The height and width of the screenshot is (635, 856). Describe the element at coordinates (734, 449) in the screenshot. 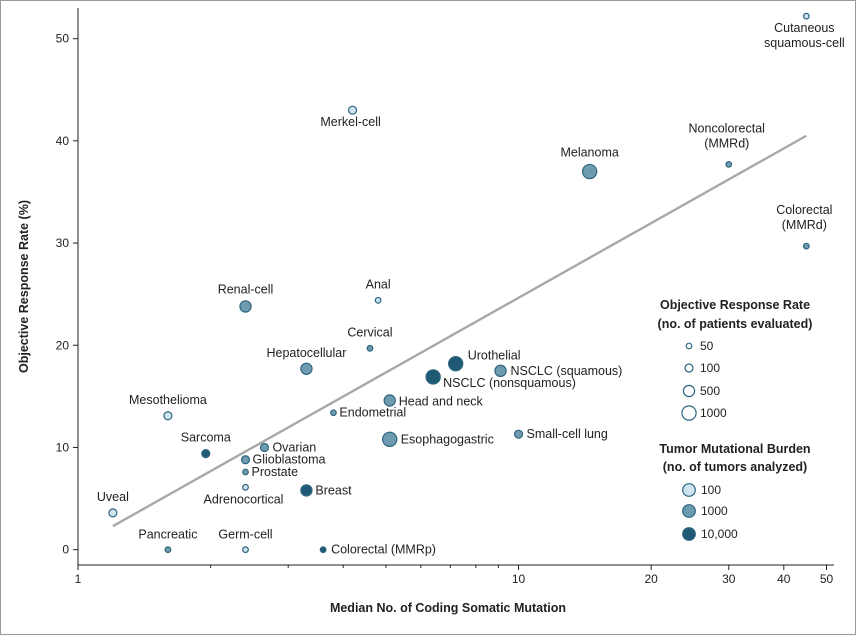

I see `legend-color-title-1: Tumor Mutational Burden` at that location.